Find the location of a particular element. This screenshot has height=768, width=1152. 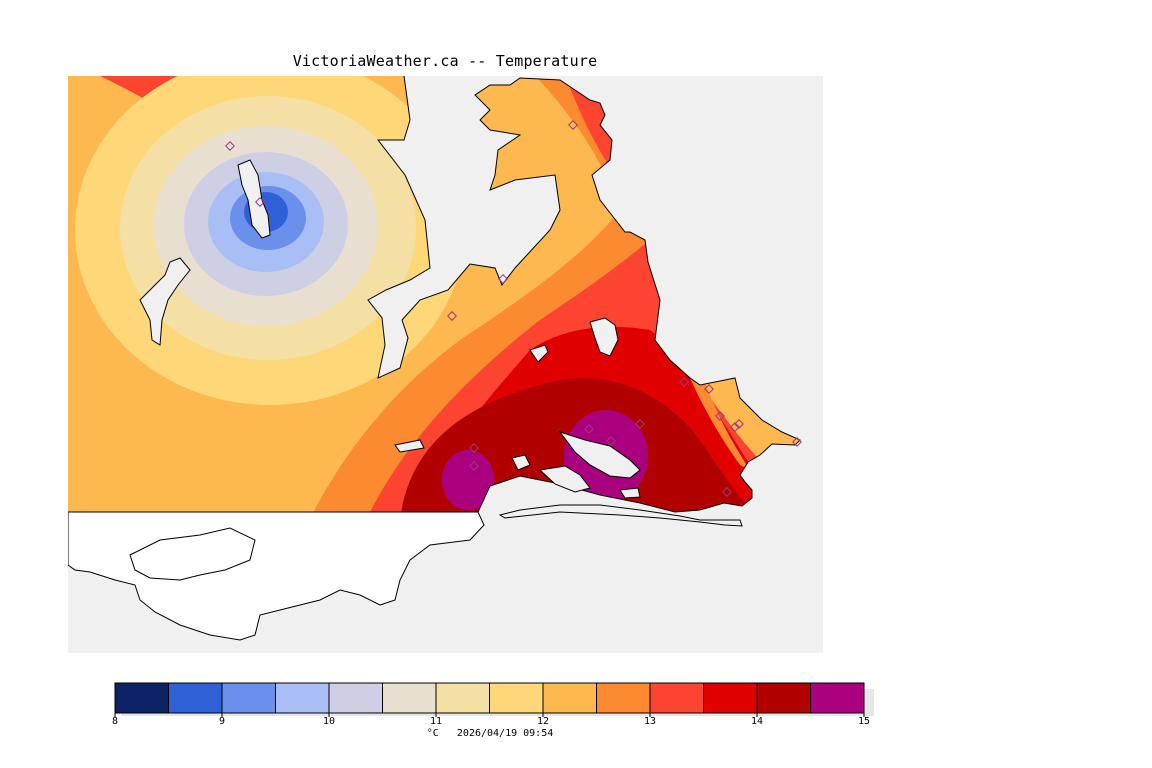

legend-color-bar is located at coordinates (489, 698).